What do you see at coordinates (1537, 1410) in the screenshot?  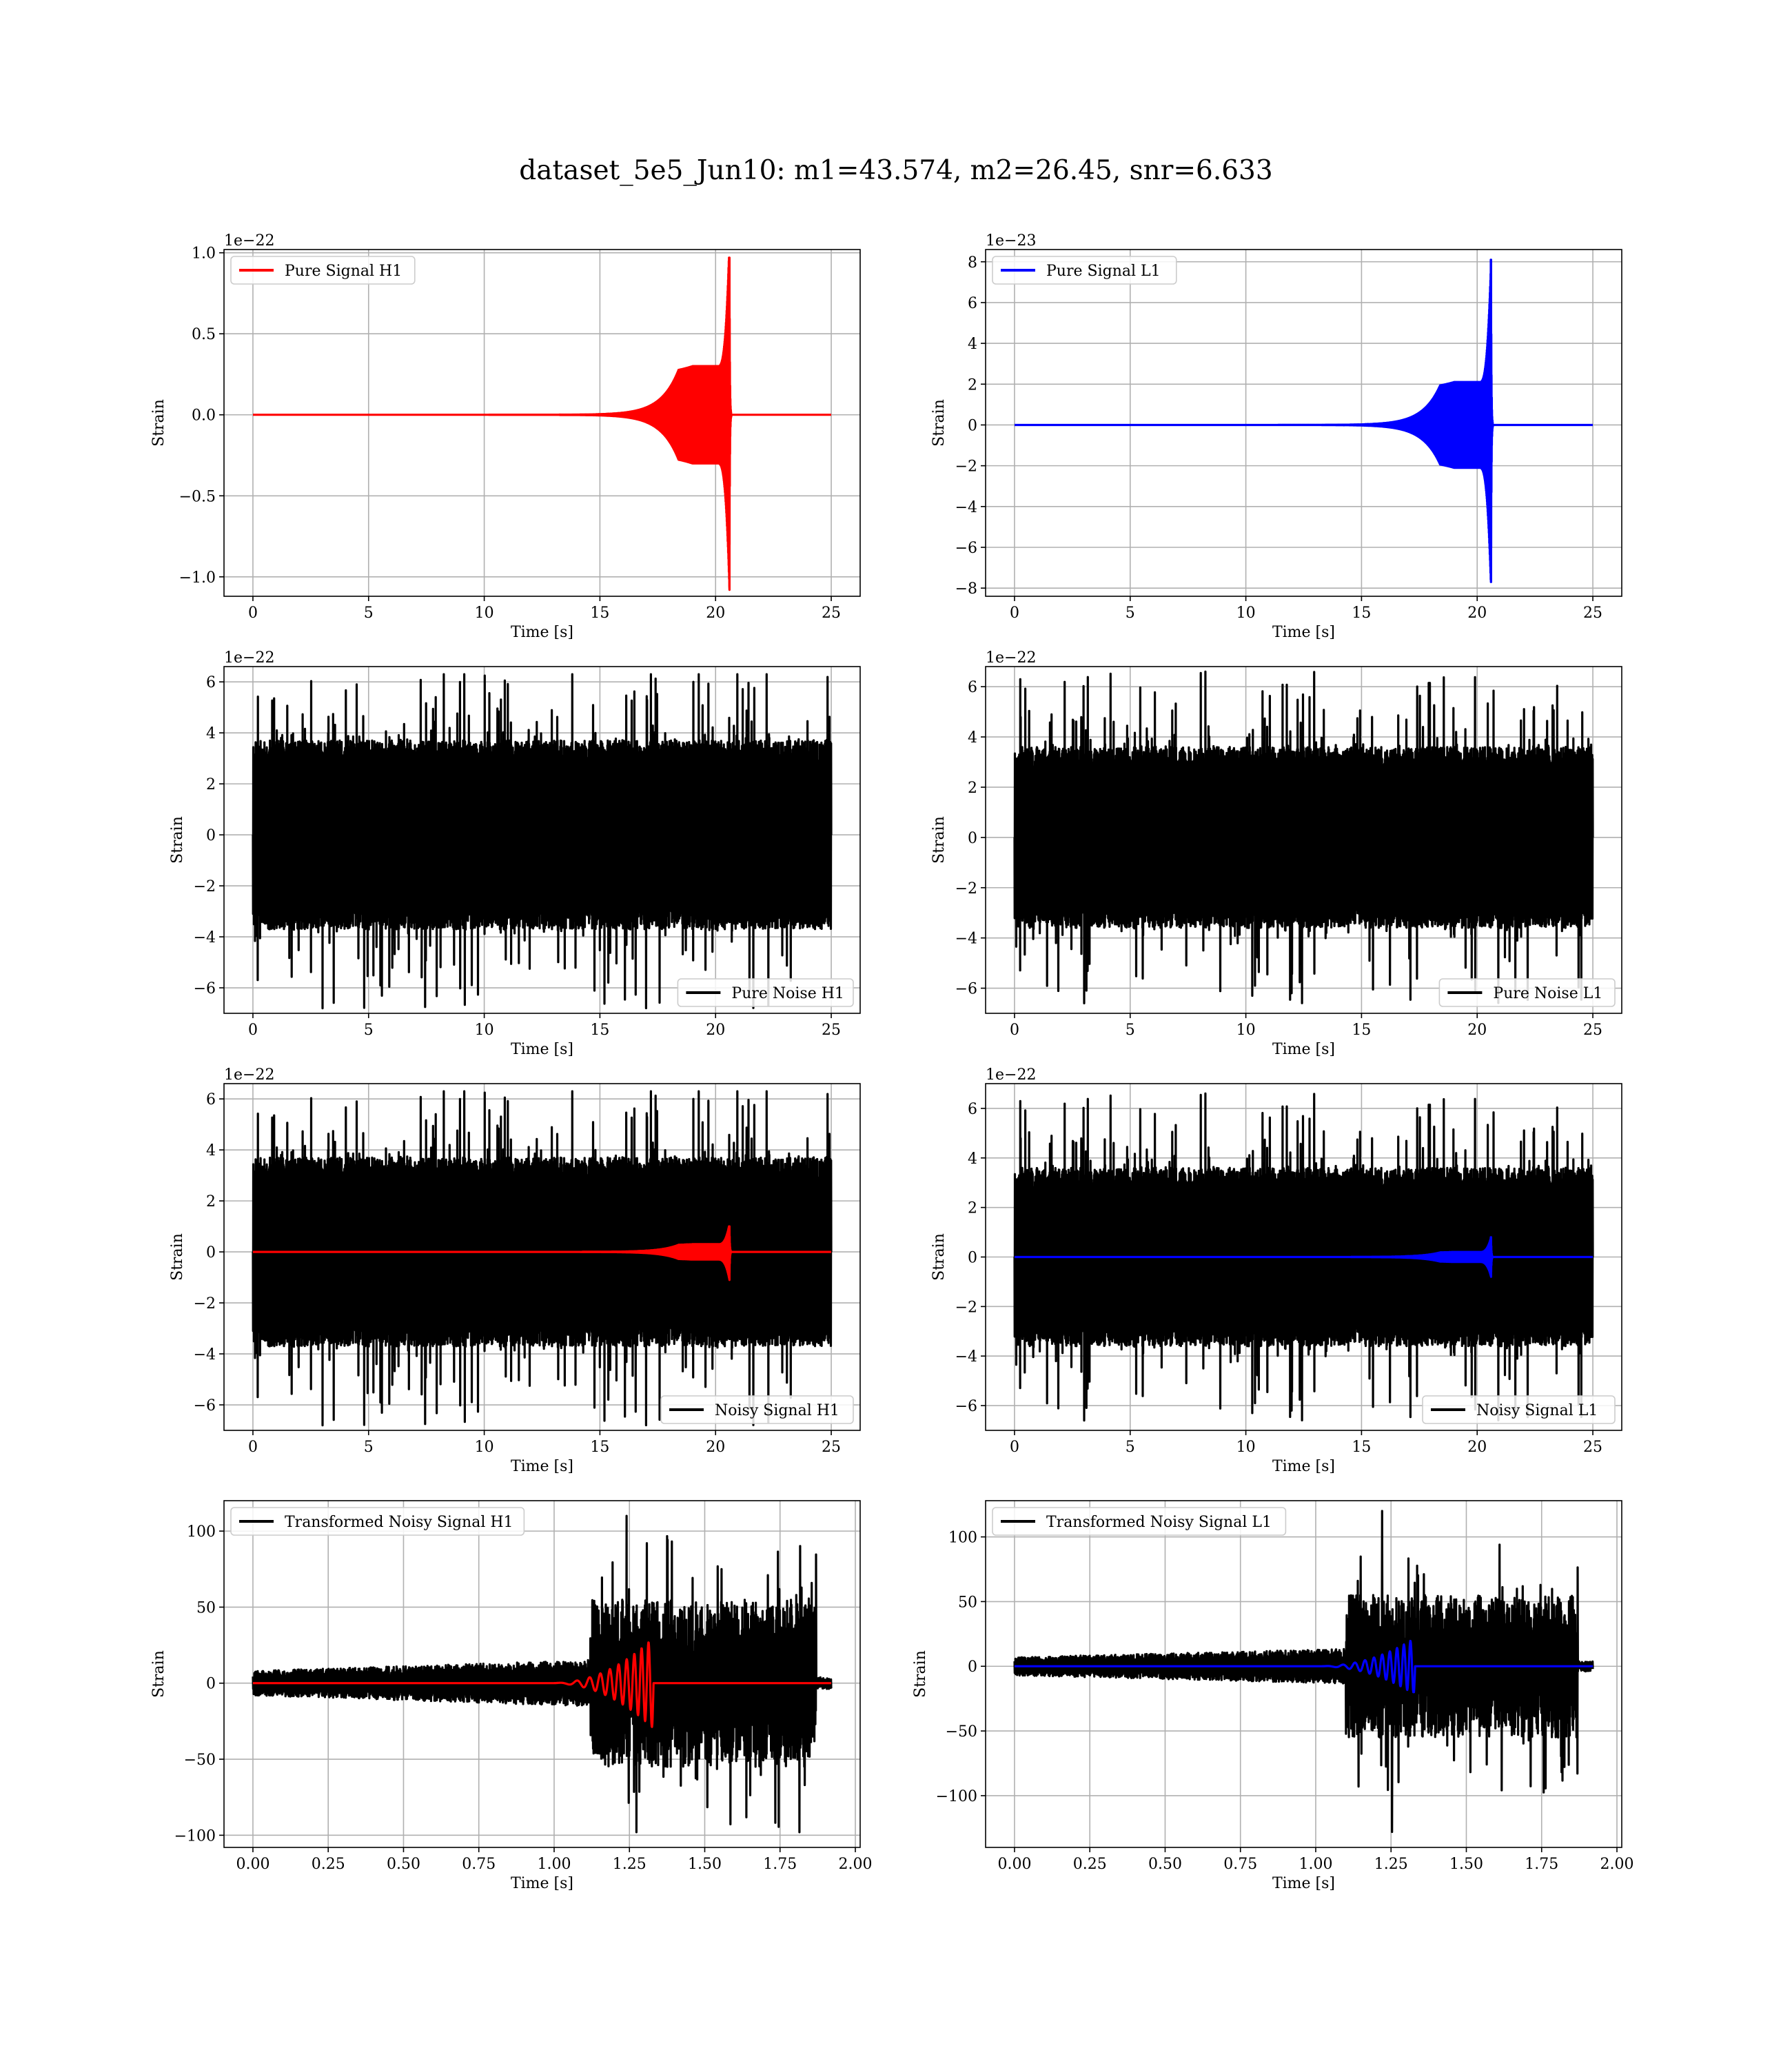 I see `legend-label: Noisy Signal L1` at bounding box center [1537, 1410].